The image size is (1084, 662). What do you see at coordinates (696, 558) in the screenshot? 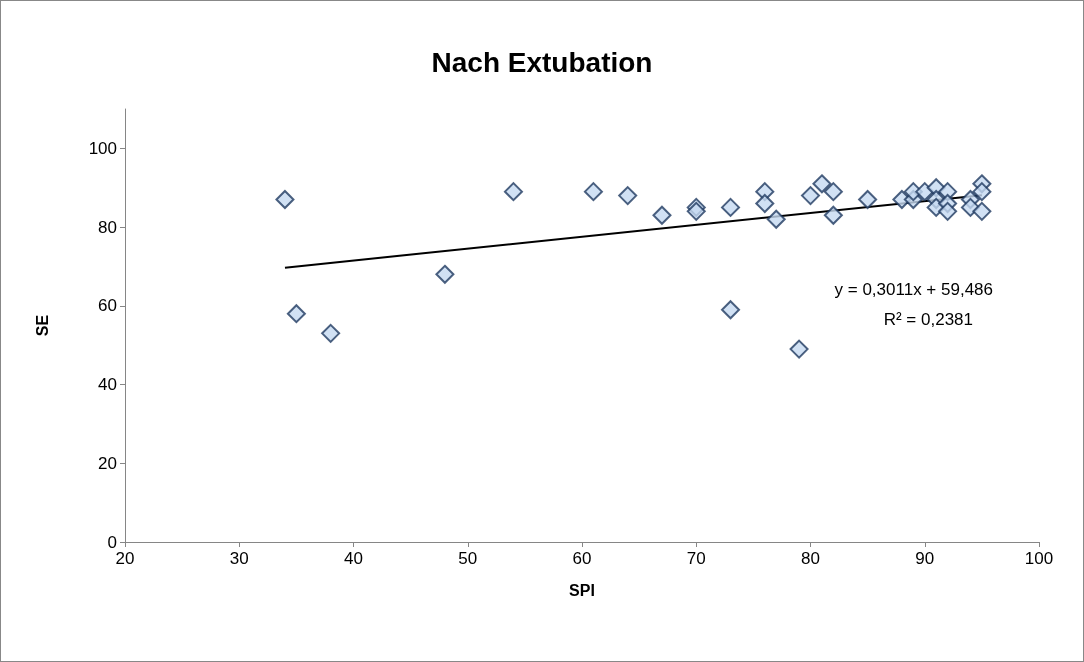
I see `x-tick-label: 70` at bounding box center [696, 558].